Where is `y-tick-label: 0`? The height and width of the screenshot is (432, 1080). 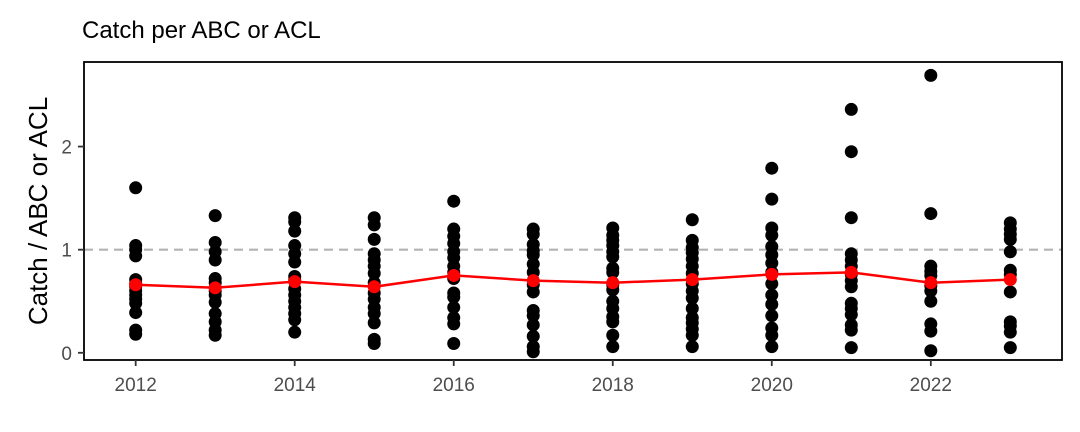
y-tick-label: 0 is located at coordinates (66, 354).